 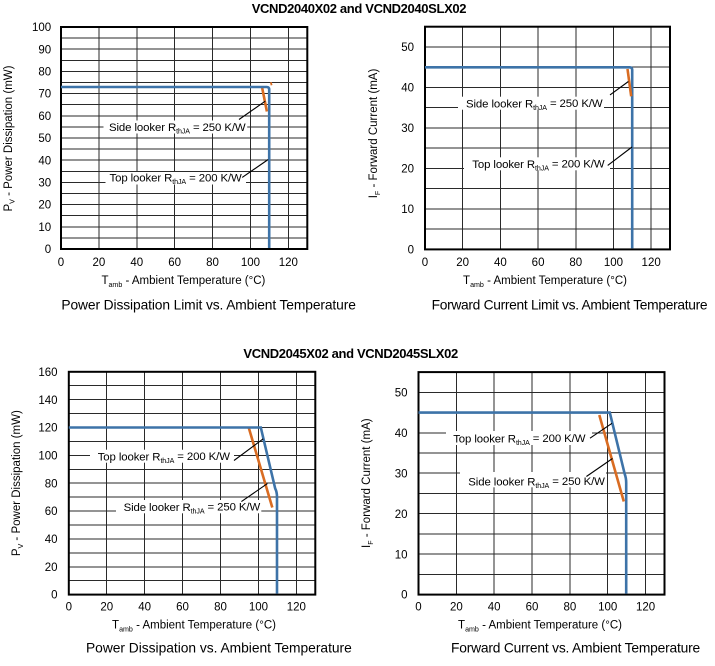 What do you see at coordinates (576, 647) in the screenshot?
I see `svg-text:Forward Current vs. Ambient Te: Forward Current vs. Ambient Temperature` at bounding box center [576, 647].